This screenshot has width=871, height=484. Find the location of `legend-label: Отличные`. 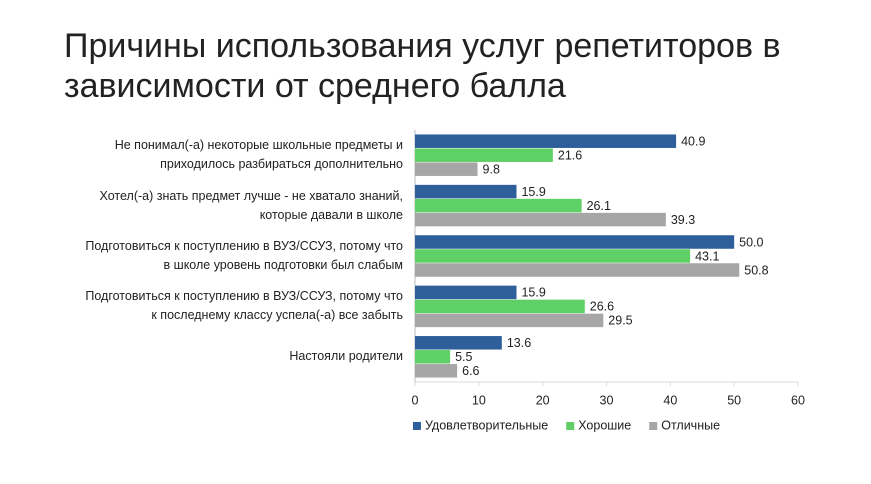

legend-label: Отличные is located at coordinates (690, 425).